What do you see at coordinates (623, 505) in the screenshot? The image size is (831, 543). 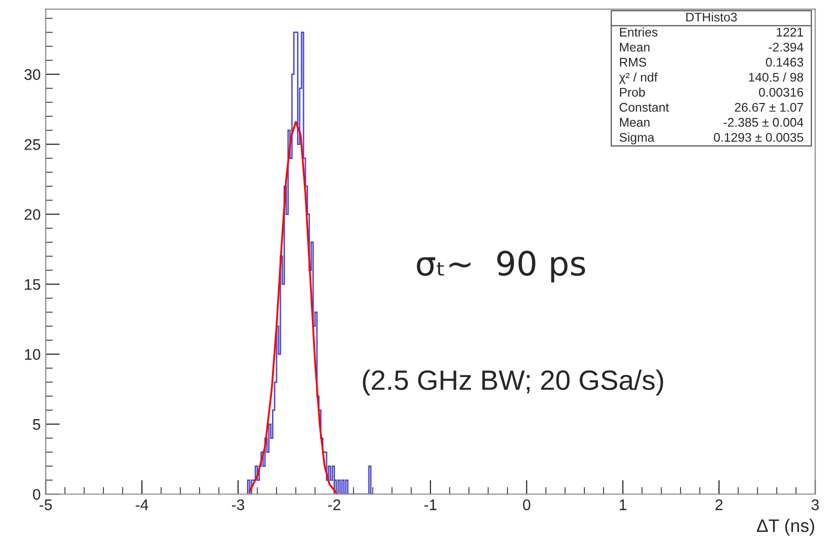 I see `x-tick-label: 1` at bounding box center [623, 505].